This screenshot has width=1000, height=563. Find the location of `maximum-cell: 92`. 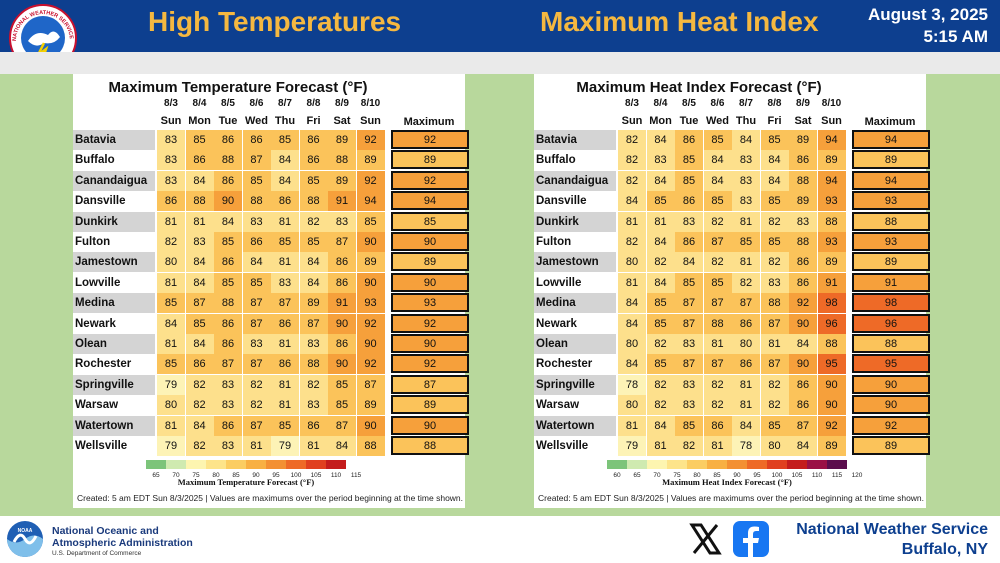

maximum-cell: 92 is located at coordinates (891, 425).